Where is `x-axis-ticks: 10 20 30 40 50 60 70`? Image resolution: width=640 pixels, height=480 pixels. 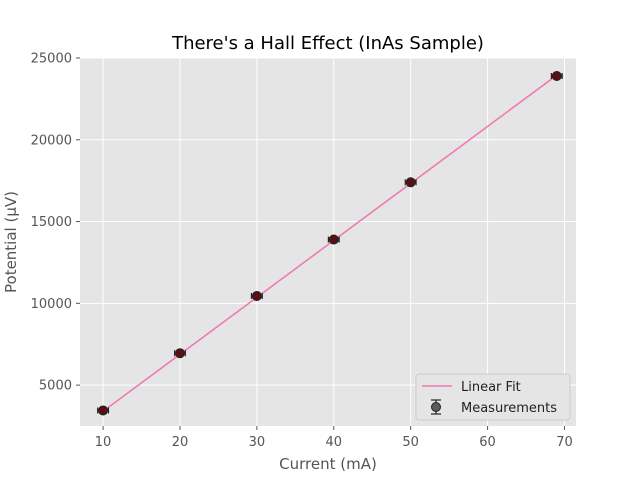
x-axis-ticks: 10 20 30 40 50 60 70 is located at coordinates (334, 438).